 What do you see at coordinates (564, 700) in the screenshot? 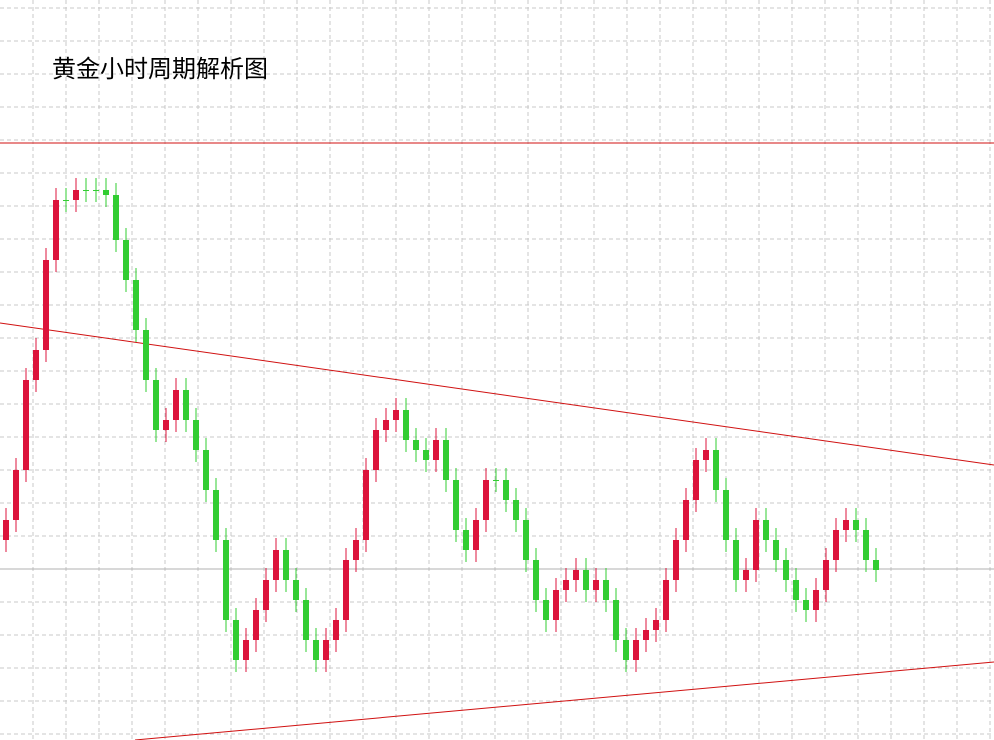
I see `uptrend-line` at bounding box center [564, 700].